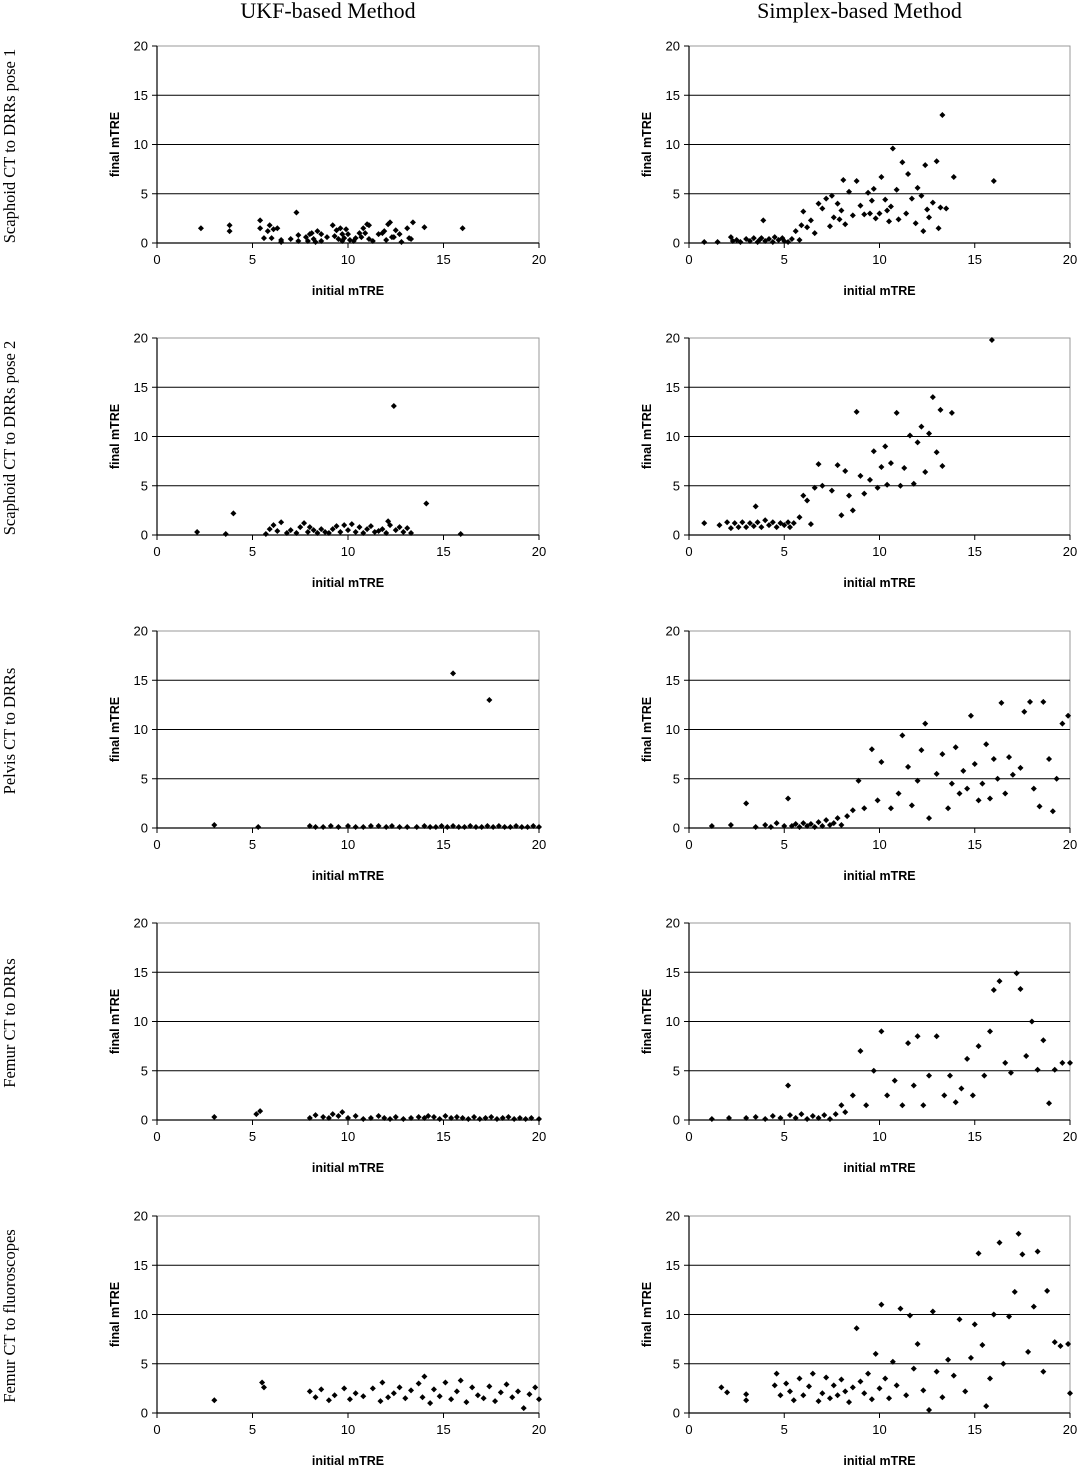  What do you see at coordinates (673, 680) in the screenshot?
I see `y-tick-label: 15` at bounding box center [673, 680].